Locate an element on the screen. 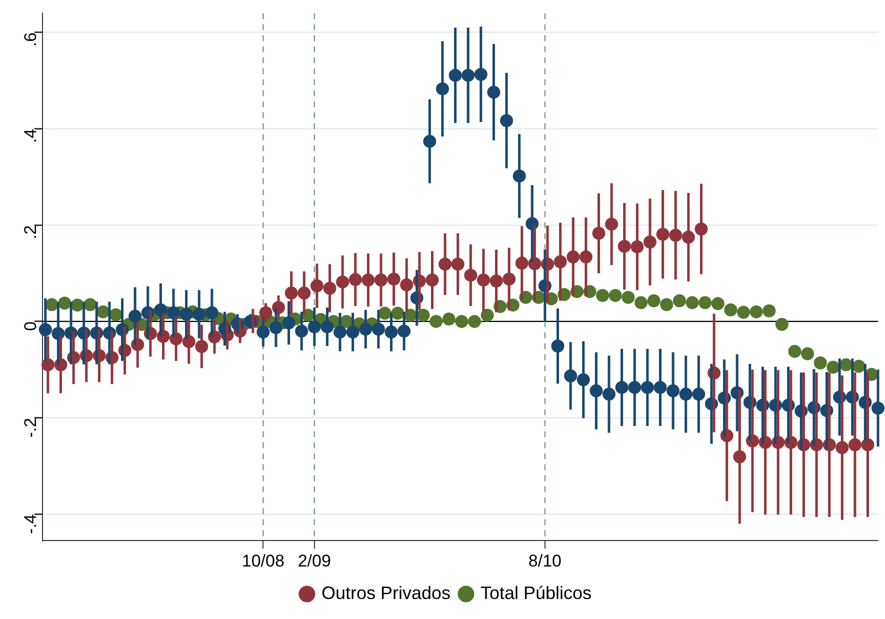 The height and width of the screenshot is (619, 885). legend-label: Total Públicos is located at coordinates (536, 592).